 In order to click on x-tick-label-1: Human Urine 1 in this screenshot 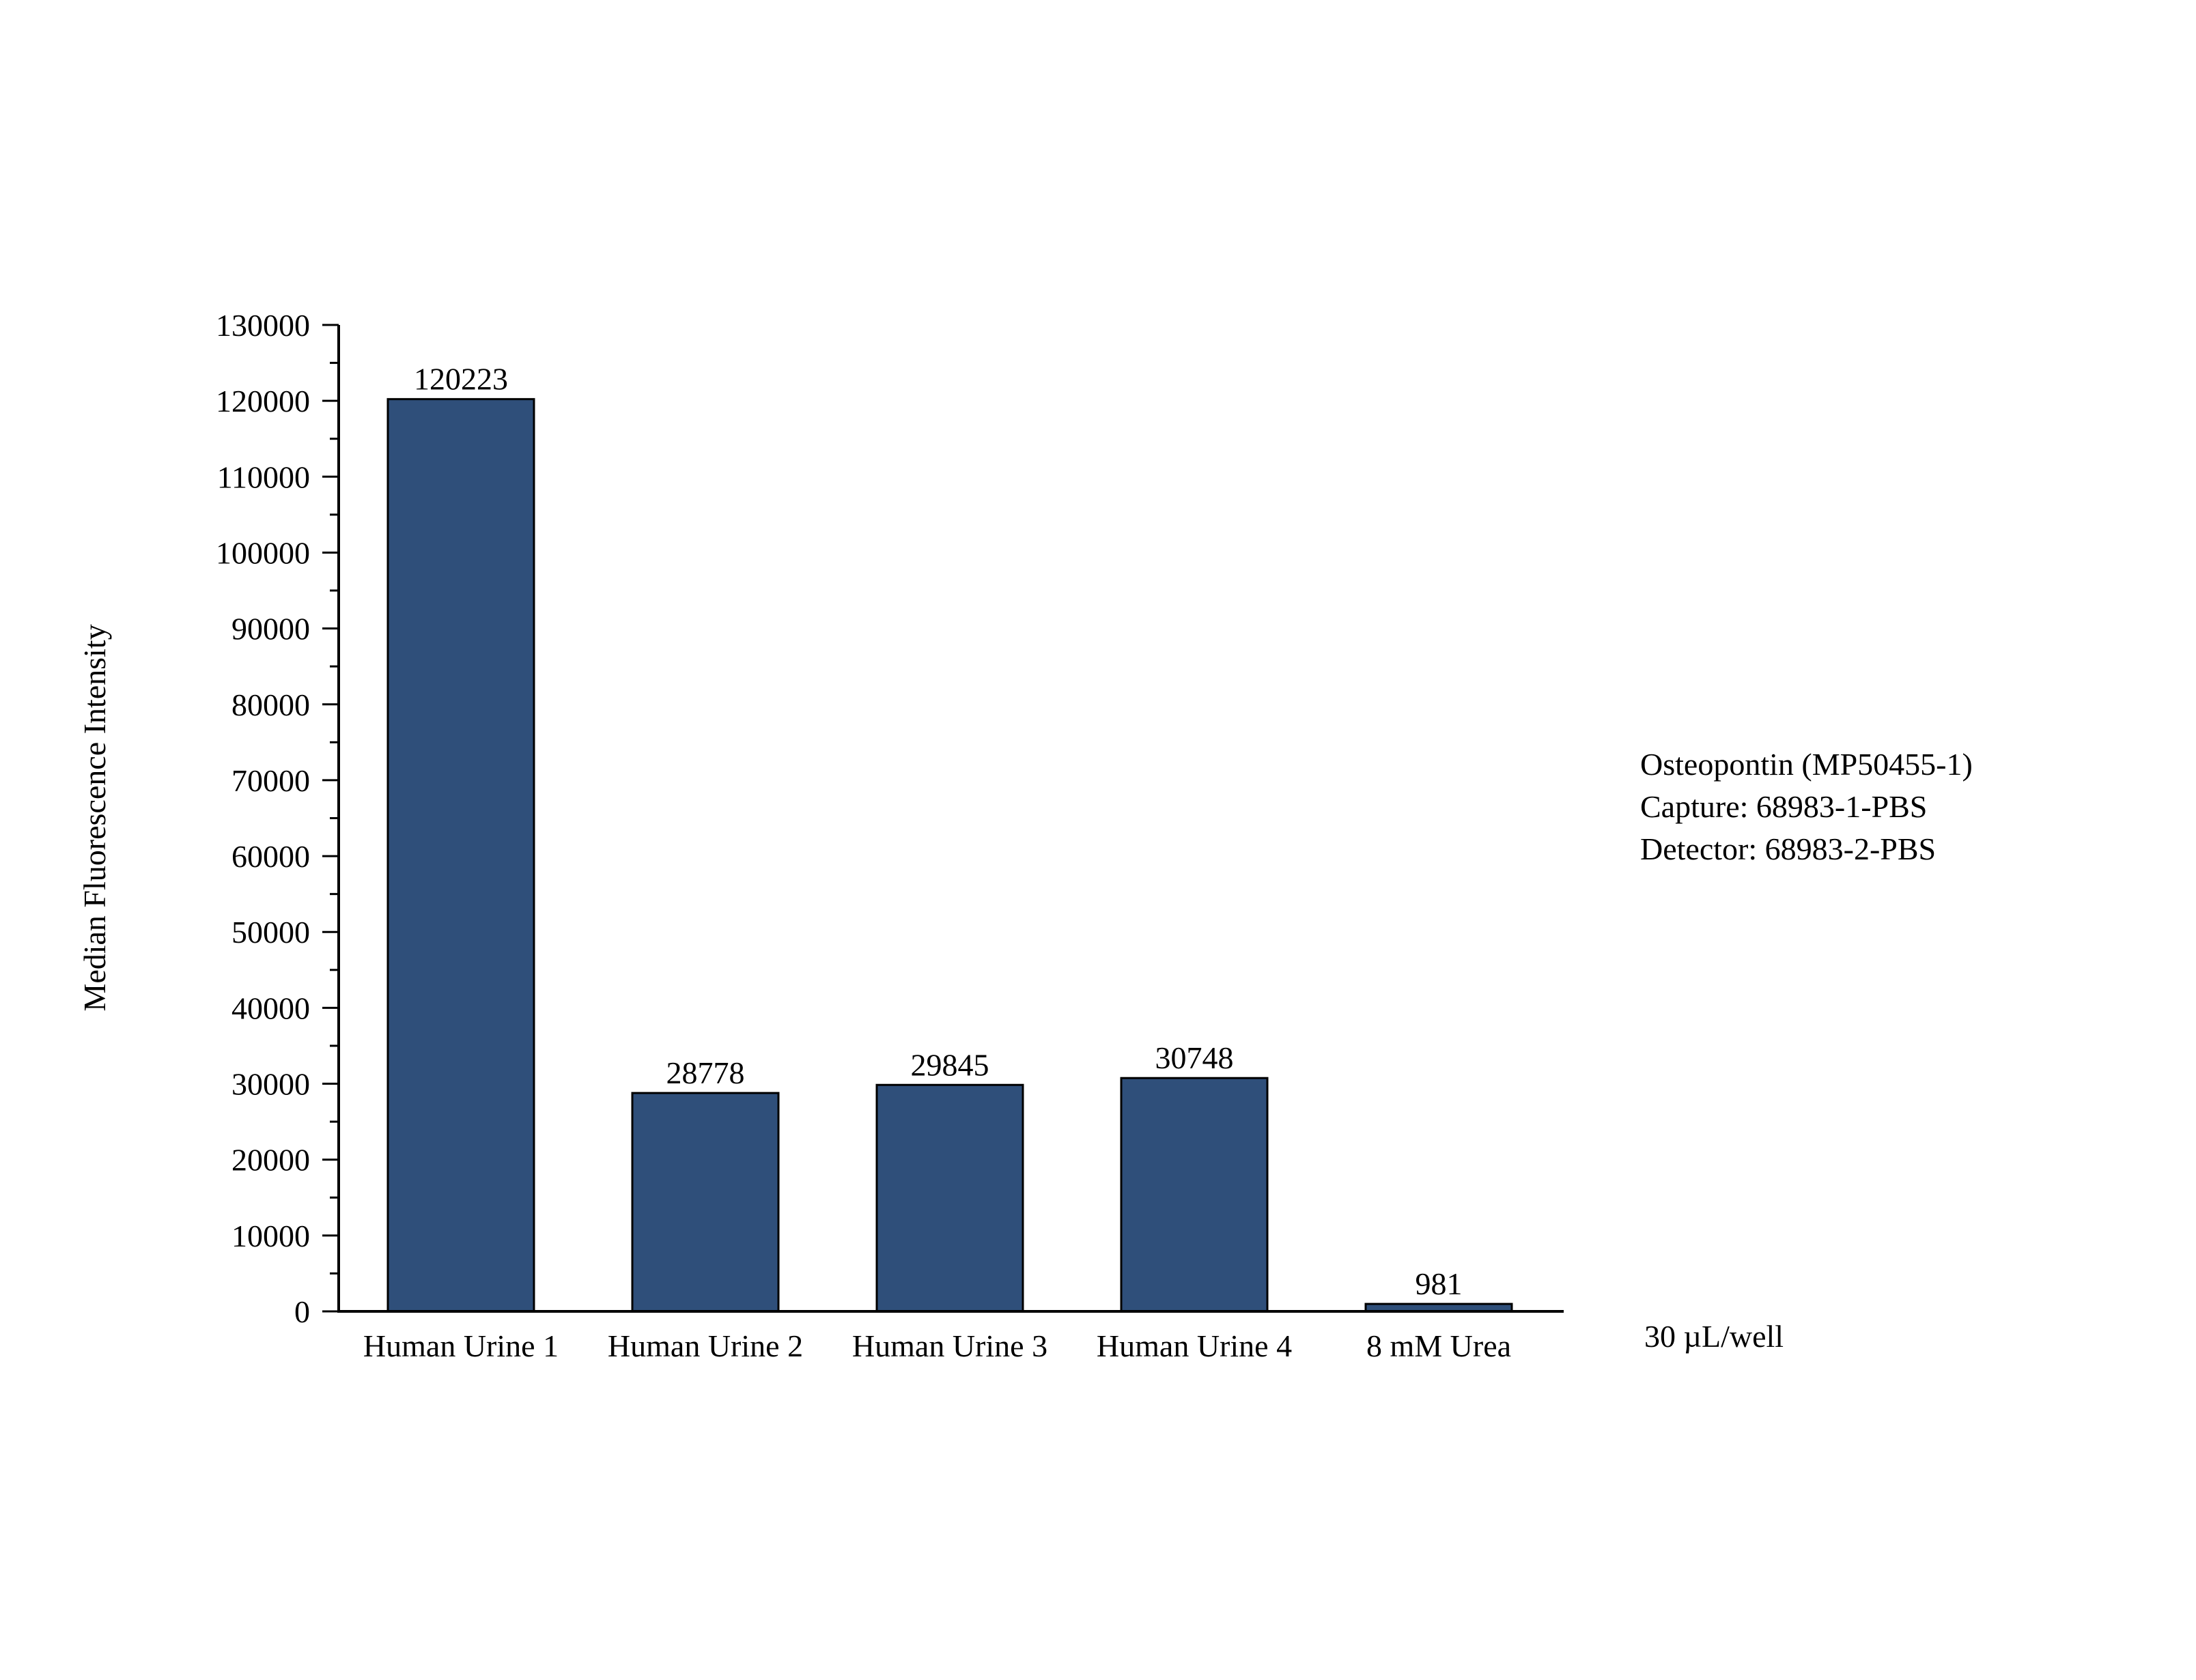, I will do `click(461, 1345)`.